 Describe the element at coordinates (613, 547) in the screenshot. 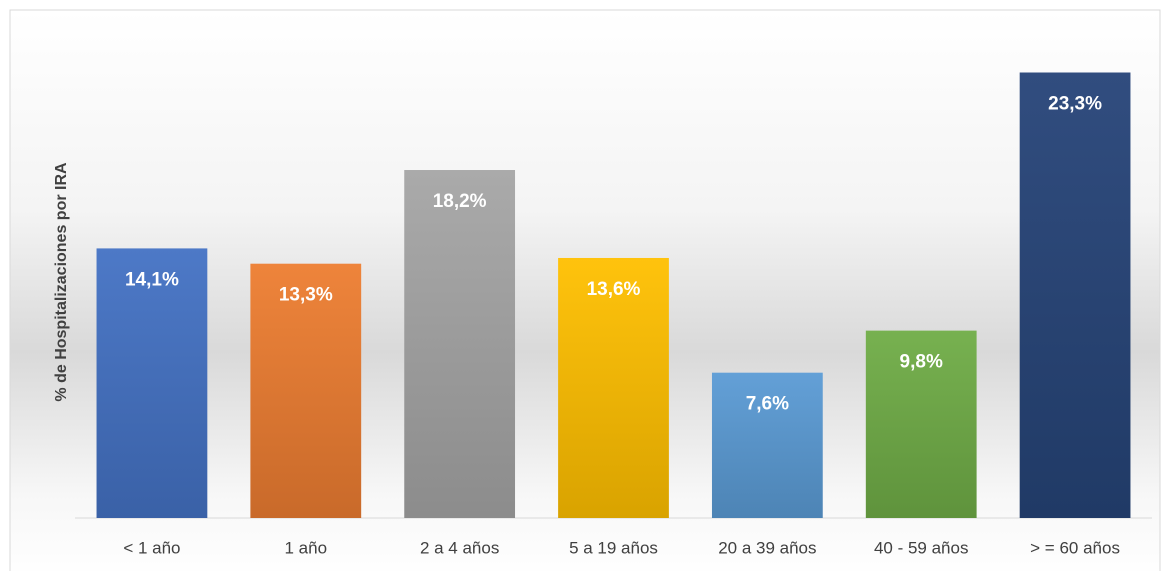

I see `x-tick-label: 5 a 19 años` at that location.